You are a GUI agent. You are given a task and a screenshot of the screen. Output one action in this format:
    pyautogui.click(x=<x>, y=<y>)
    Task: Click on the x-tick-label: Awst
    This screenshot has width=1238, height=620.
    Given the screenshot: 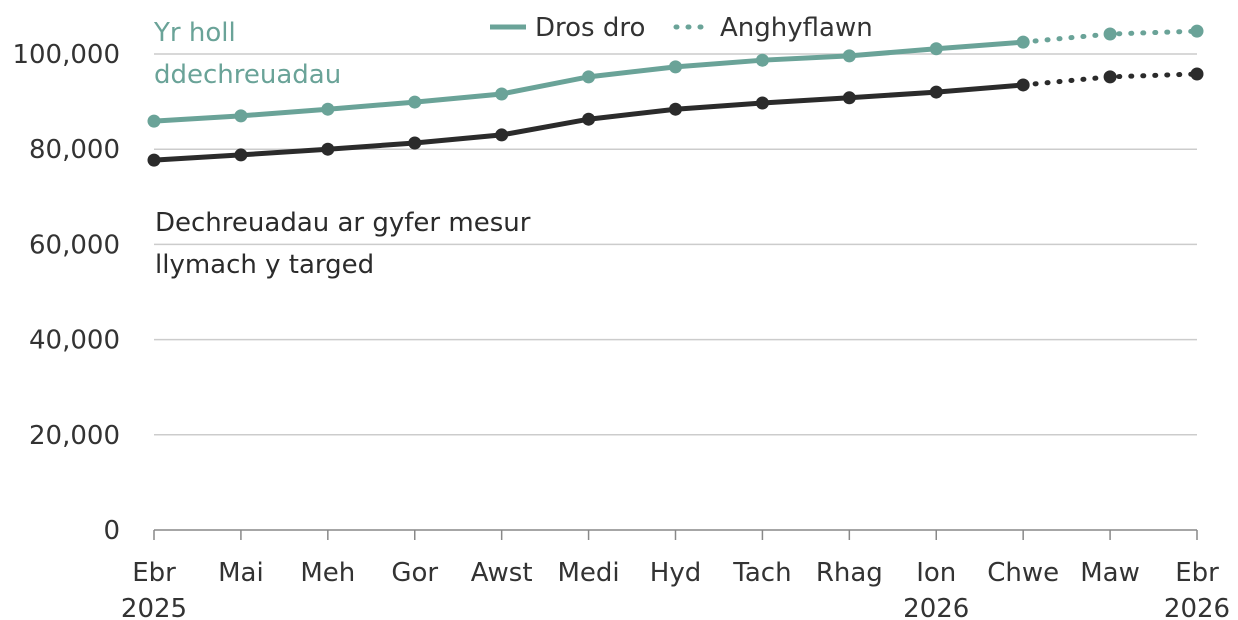 What is the action you would take?
    pyautogui.click(x=502, y=573)
    